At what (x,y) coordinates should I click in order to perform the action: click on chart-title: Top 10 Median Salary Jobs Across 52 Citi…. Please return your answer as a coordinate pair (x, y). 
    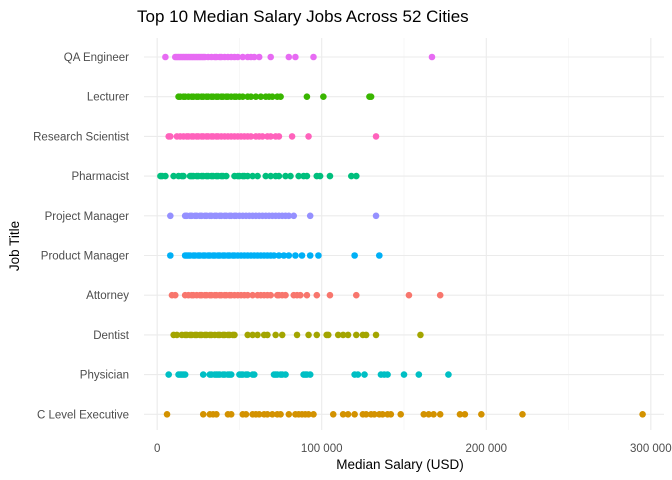
    Looking at the image, I should click on (303, 16).